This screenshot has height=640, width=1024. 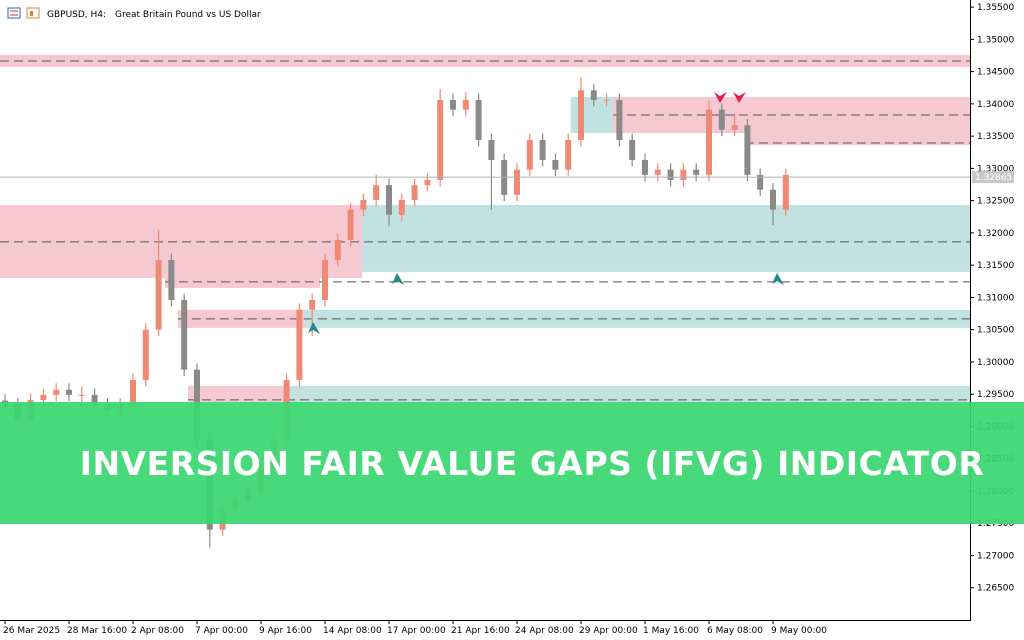 I want to click on x-tick-label: 14 Apr 08:00, so click(x=352, y=631).